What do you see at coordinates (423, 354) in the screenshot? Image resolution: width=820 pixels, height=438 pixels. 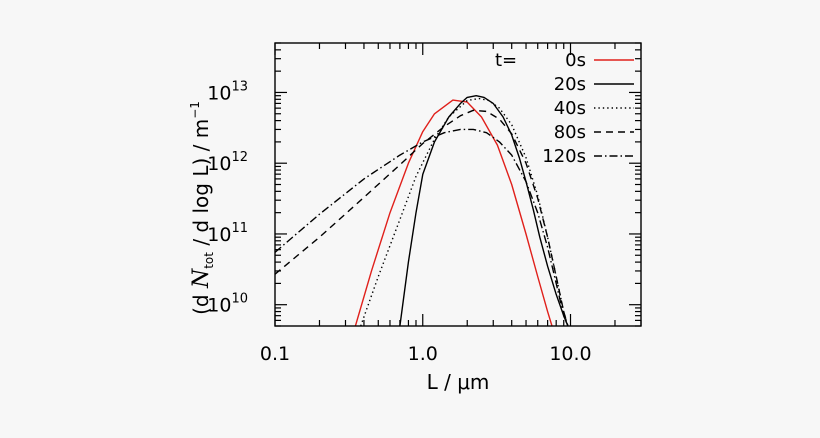 I see `x-tick-label: 1.0` at bounding box center [423, 354].